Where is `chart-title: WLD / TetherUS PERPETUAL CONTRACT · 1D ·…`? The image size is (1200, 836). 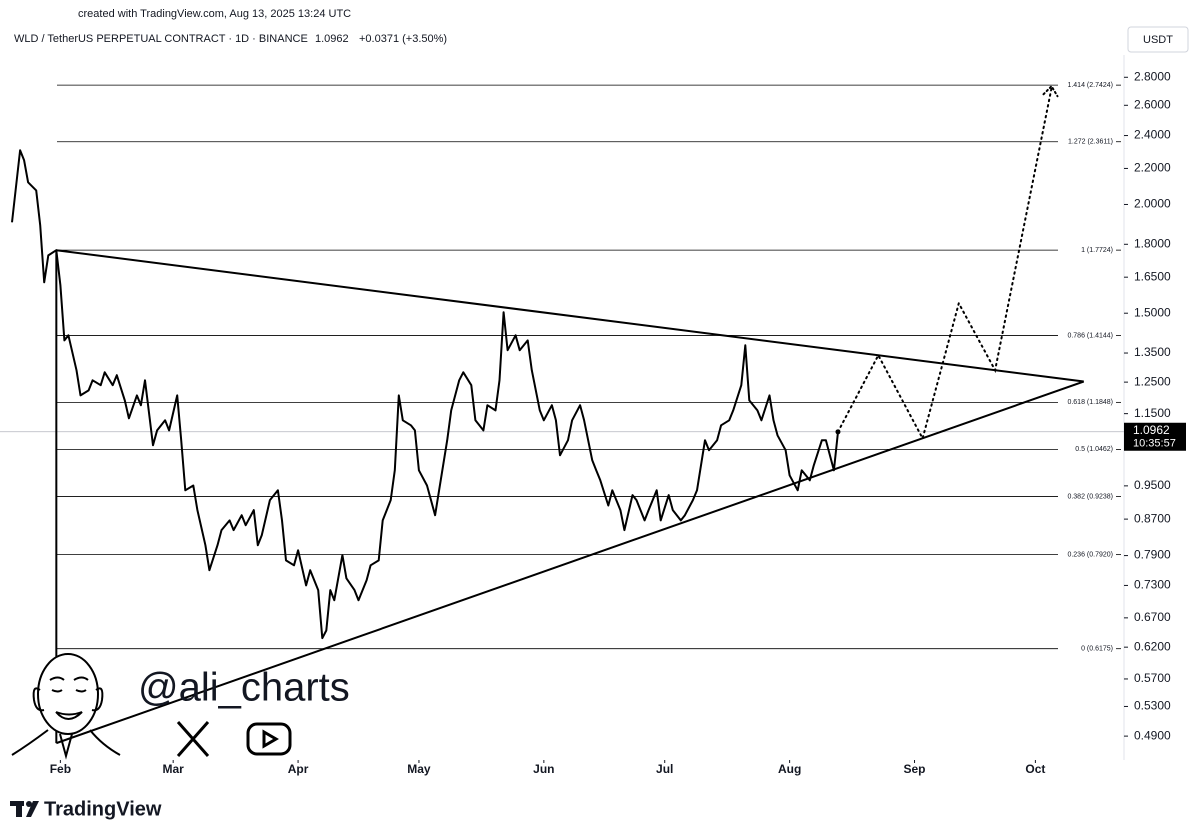 chart-title: WLD / TetherUS PERPETUAL CONTRACT · 1D ·… is located at coordinates (161, 39).